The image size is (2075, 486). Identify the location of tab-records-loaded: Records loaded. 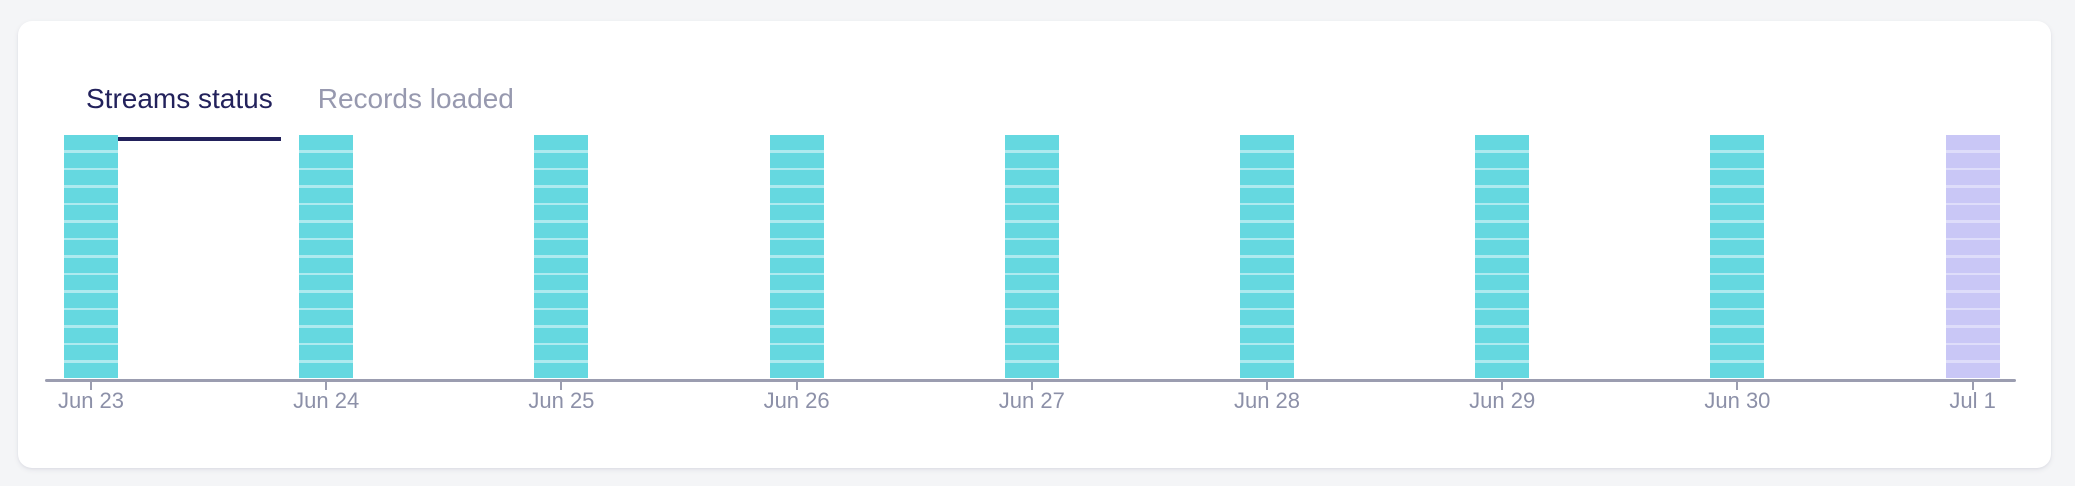
(416, 109).